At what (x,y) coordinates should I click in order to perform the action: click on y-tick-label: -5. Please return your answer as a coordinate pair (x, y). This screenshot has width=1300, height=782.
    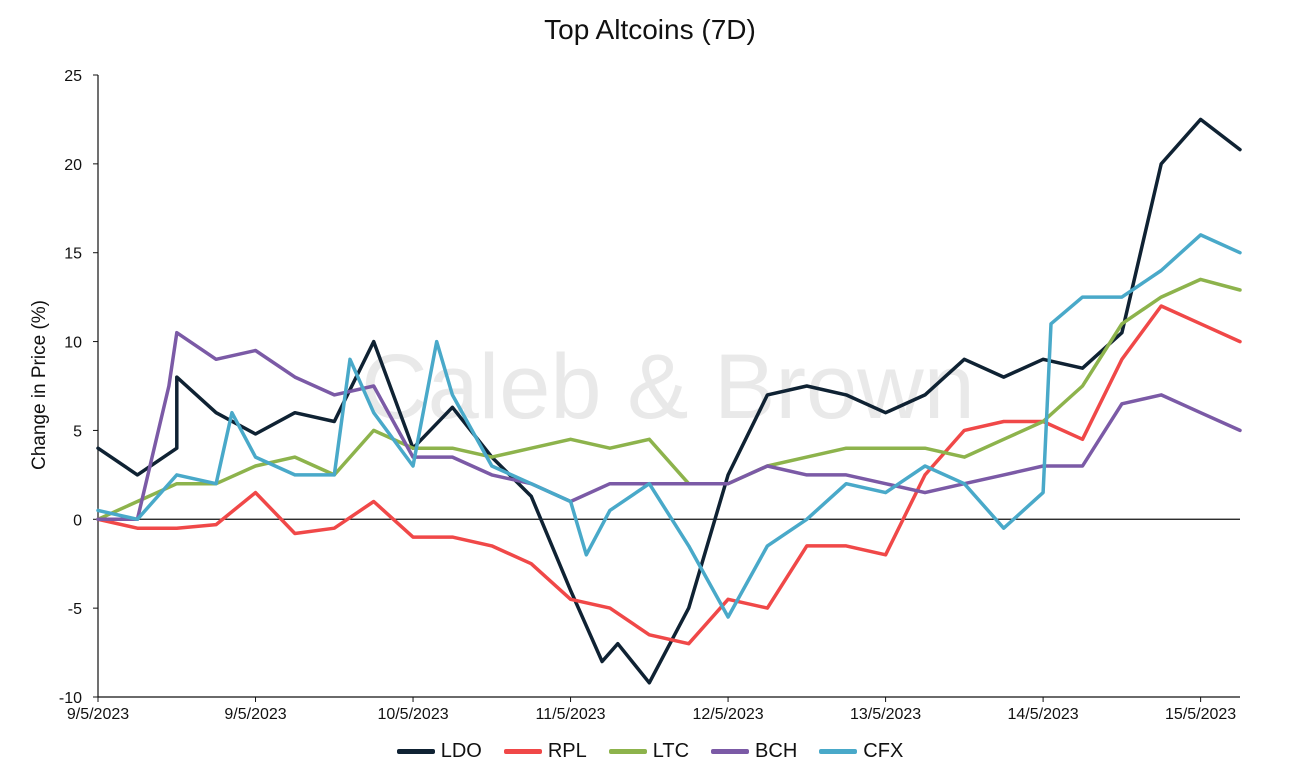
    Looking at the image, I should click on (75, 609).